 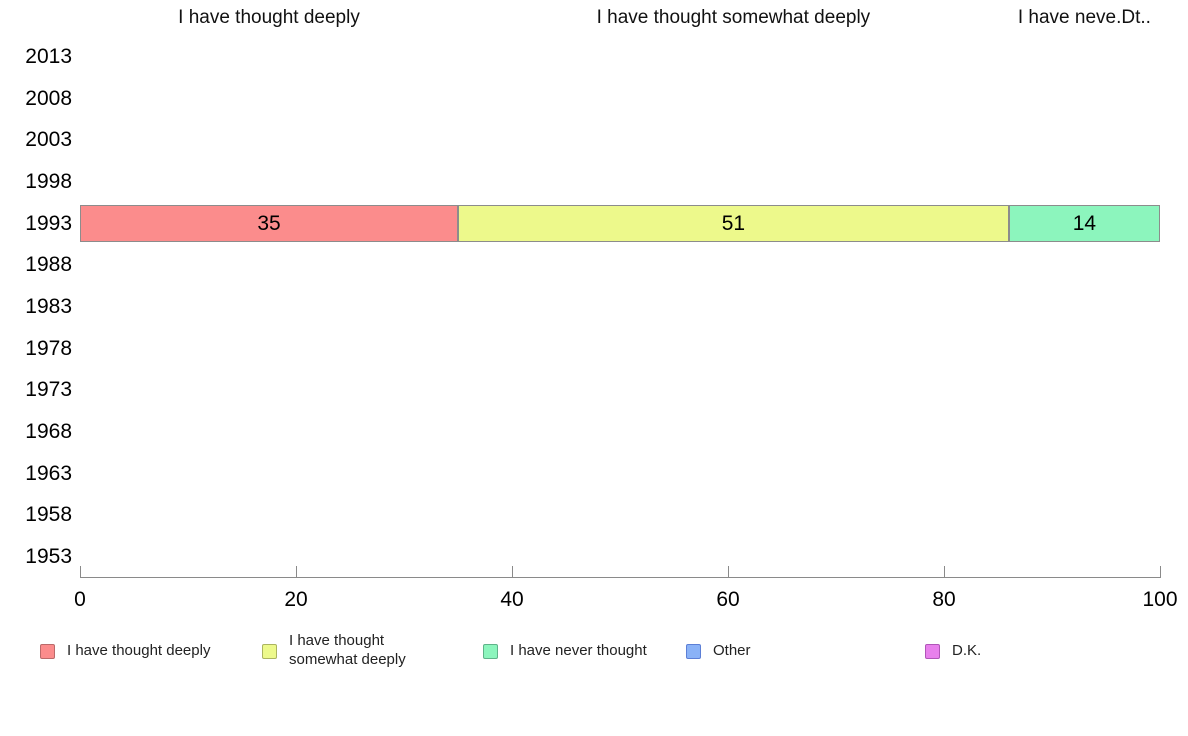 I want to click on y-axis-label-2003: 2003, so click(x=48, y=140).